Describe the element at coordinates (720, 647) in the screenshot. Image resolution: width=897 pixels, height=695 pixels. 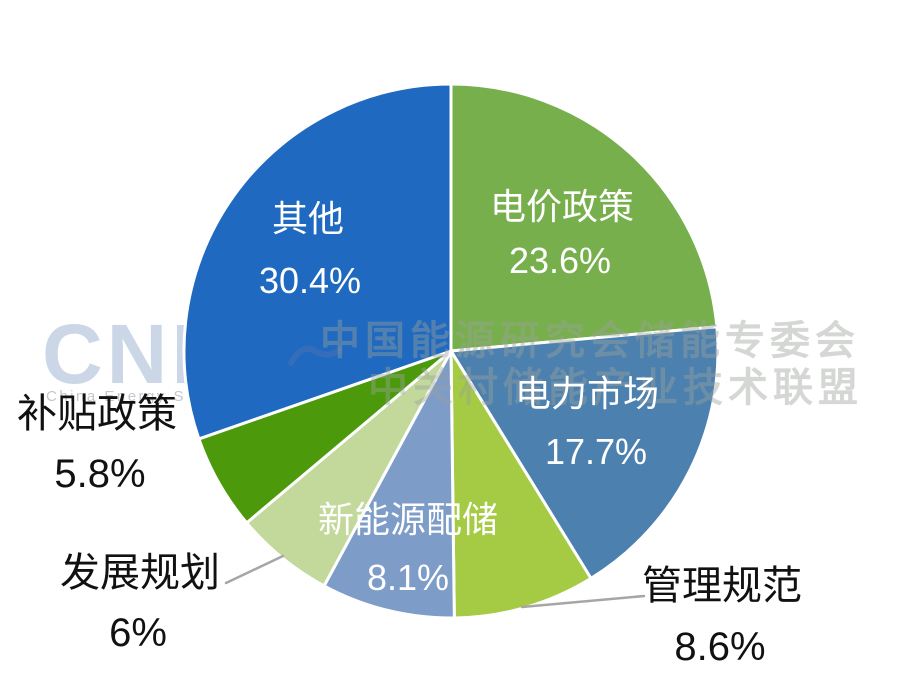
I see `slice-percent-管理规范: 8.6%` at that location.